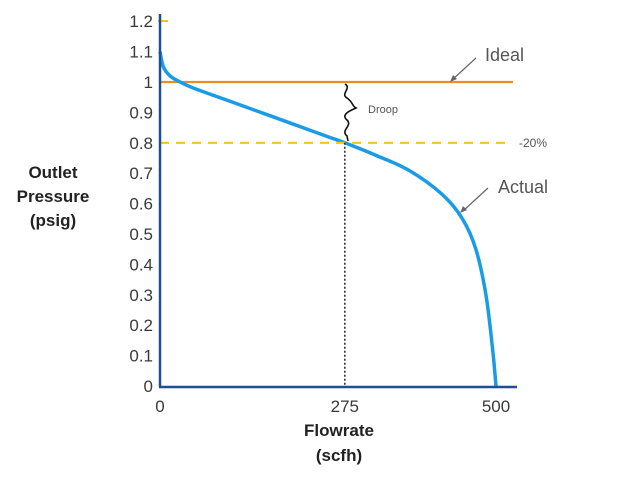 Image resolution: width=625 pixels, height=480 pixels. What do you see at coordinates (141, 234) in the screenshot?
I see `y-tick-label: 0.5` at bounding box center [141, 234].